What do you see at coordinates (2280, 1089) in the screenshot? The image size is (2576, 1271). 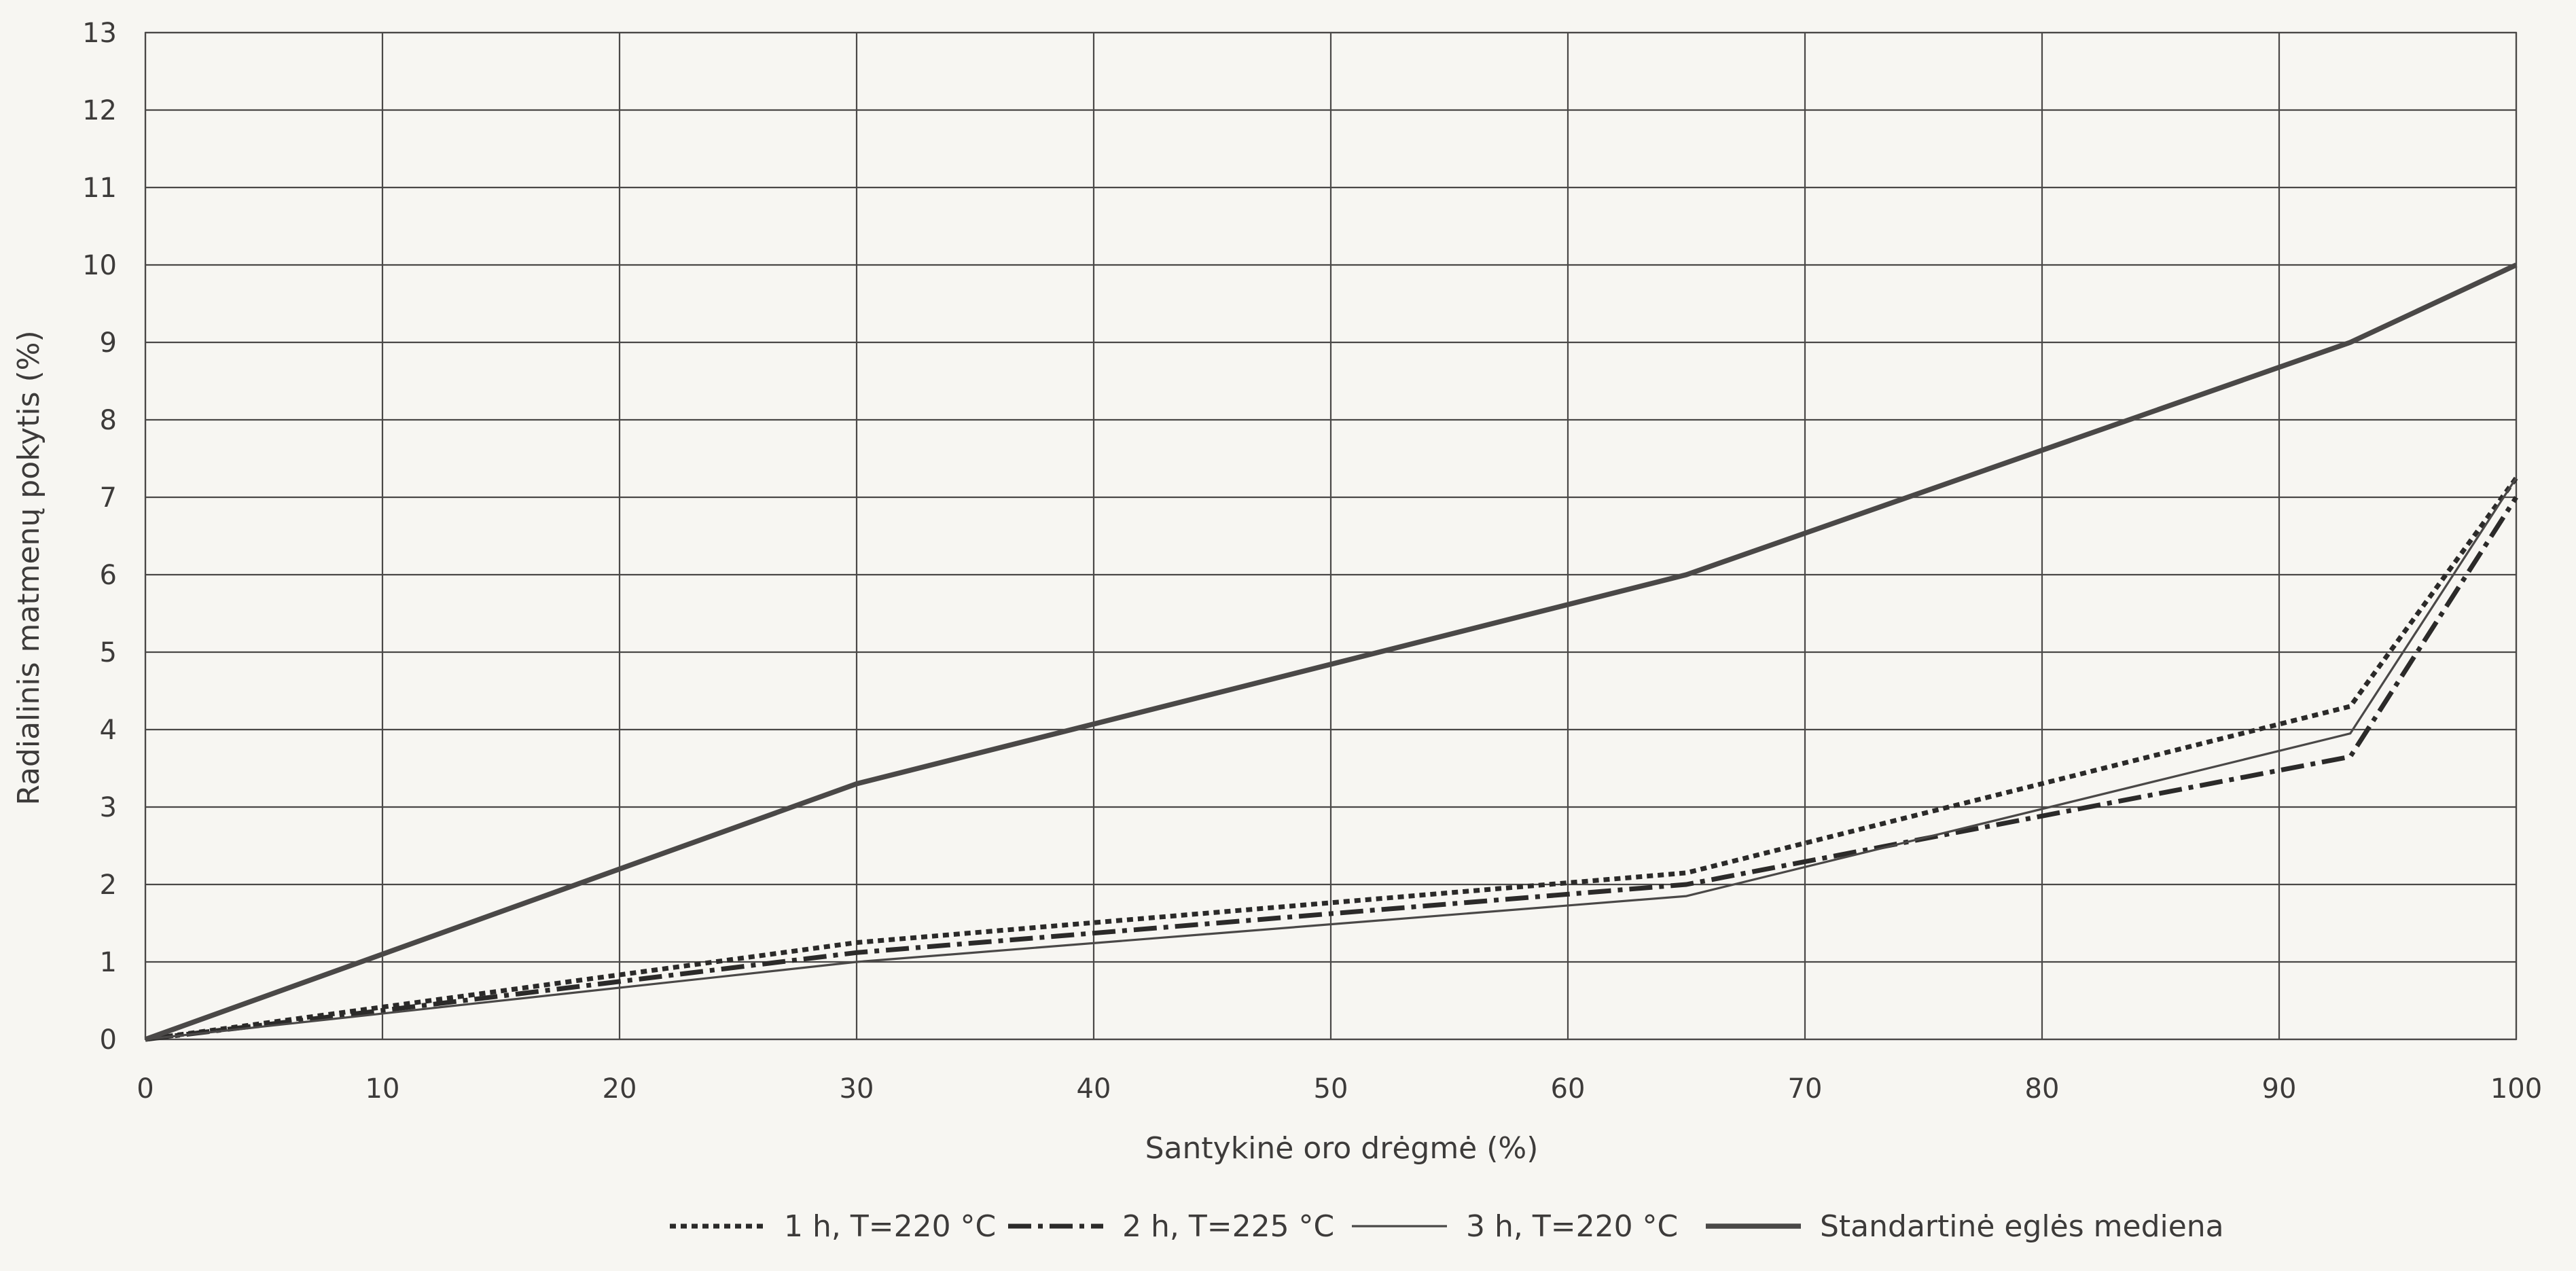 I see `x-tick-label: 90` at bounding box center [2280, 1089].